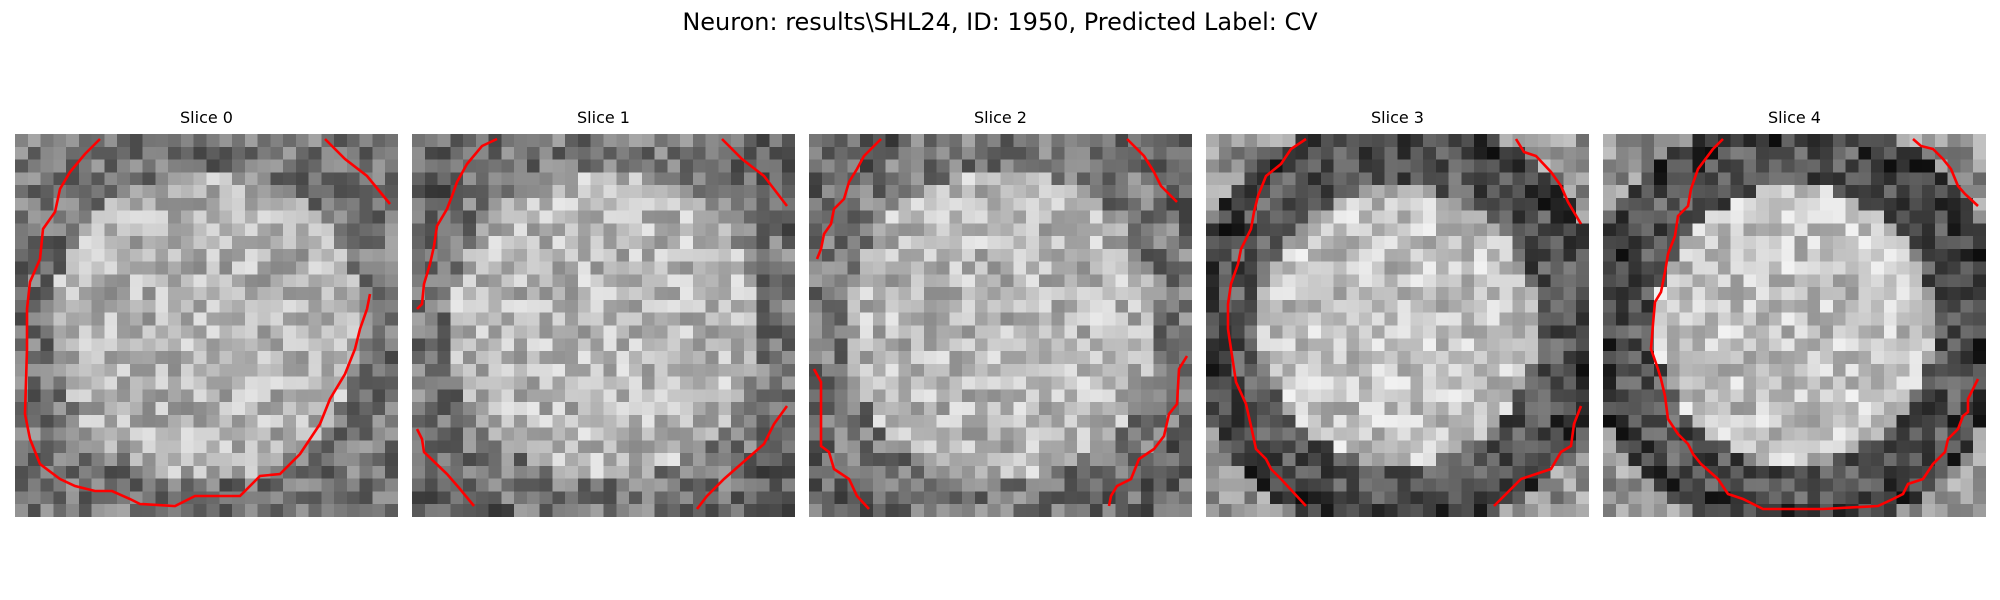 This screenshot has width=2000, height=600. I want to click on slice-title: Slice 2, so click(1000, 117).